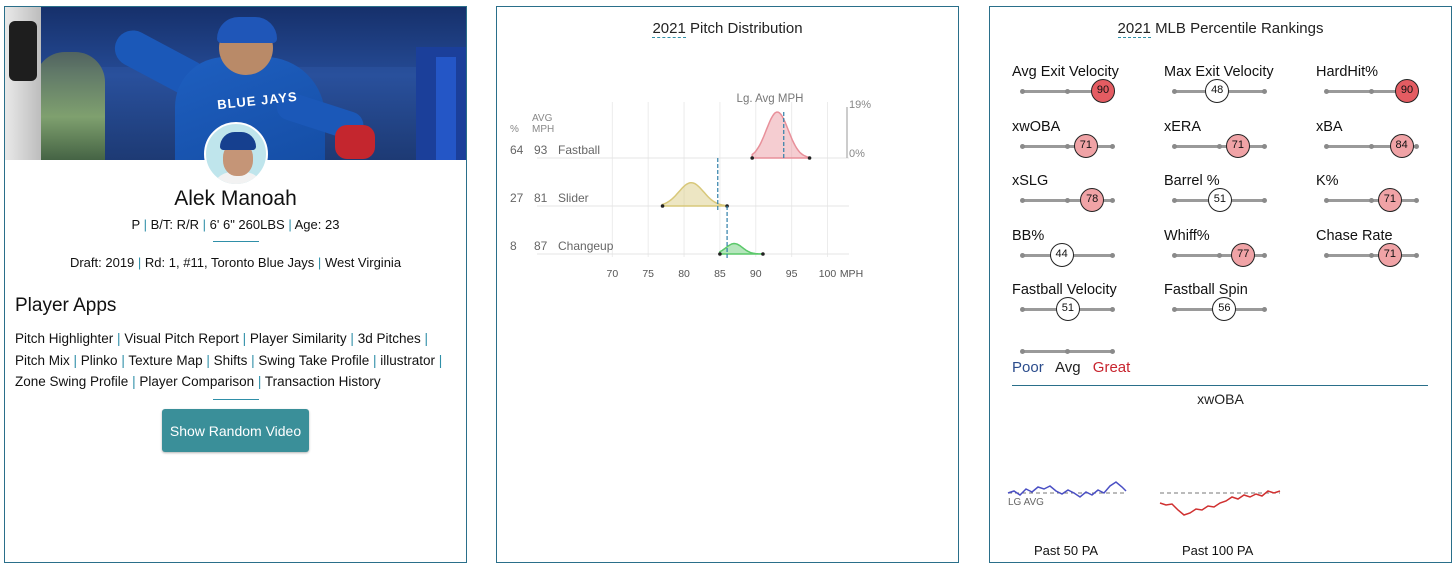 This screenshot has width=1456, height=569. What do you see at coordinates (1075, 367) in the screenshot?
I see `percentile-legend: Poor Avg Great` at bounding box center [1075, 367].